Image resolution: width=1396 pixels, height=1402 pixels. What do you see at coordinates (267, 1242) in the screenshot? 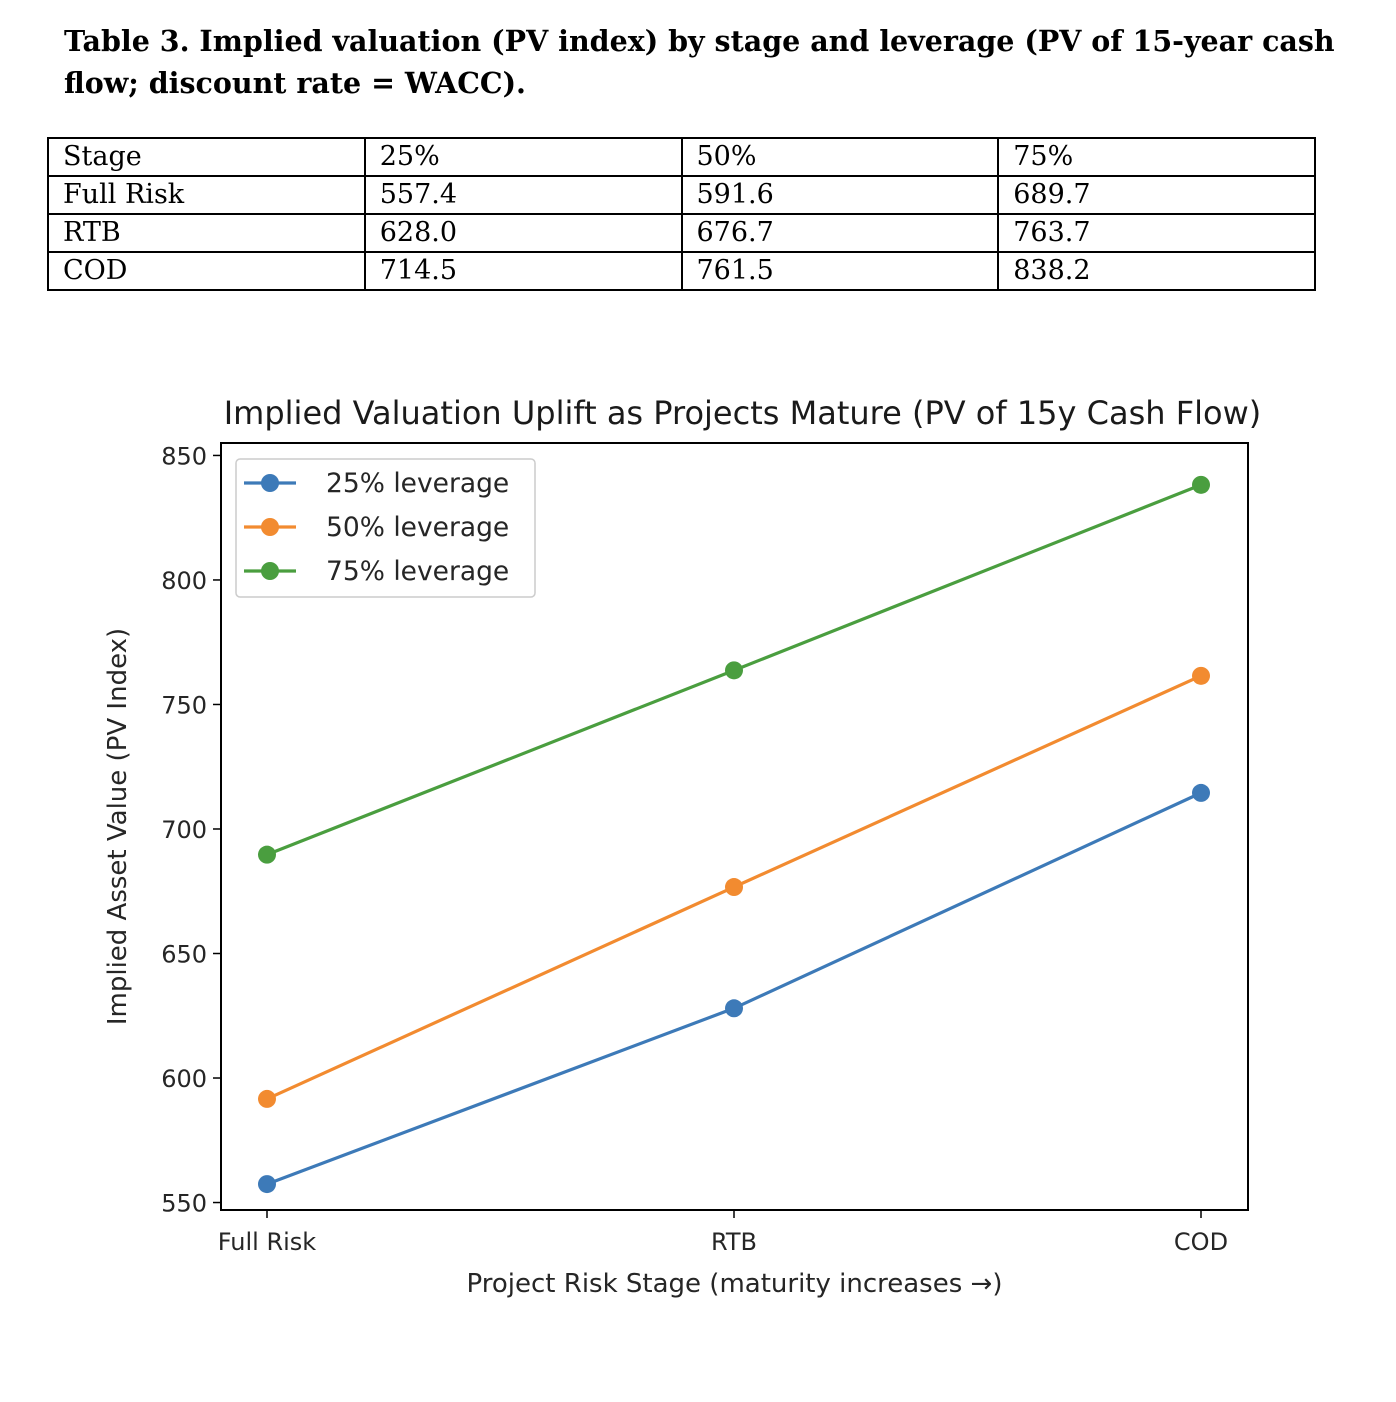
I see `x-tick-label: Full Risk` at bounding box center [267, 1242].